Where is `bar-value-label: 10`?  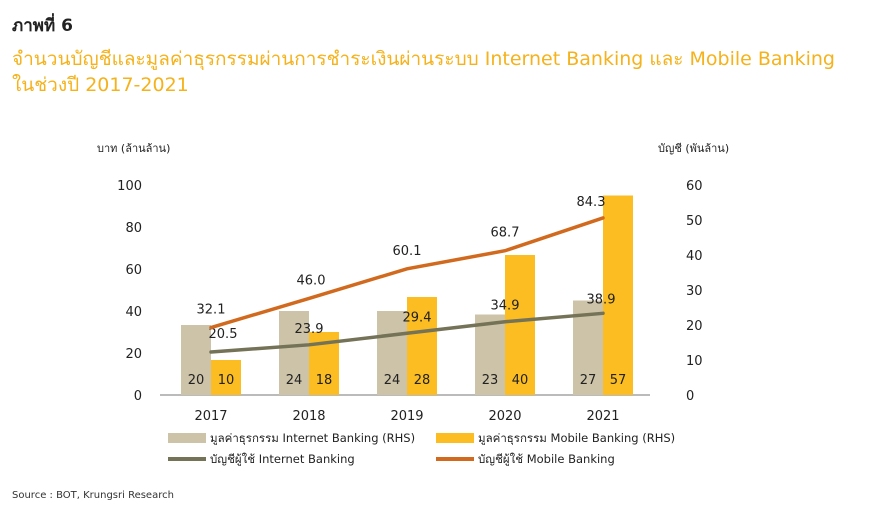 bar-value-label: 10 is located at coordinates (226, 380).